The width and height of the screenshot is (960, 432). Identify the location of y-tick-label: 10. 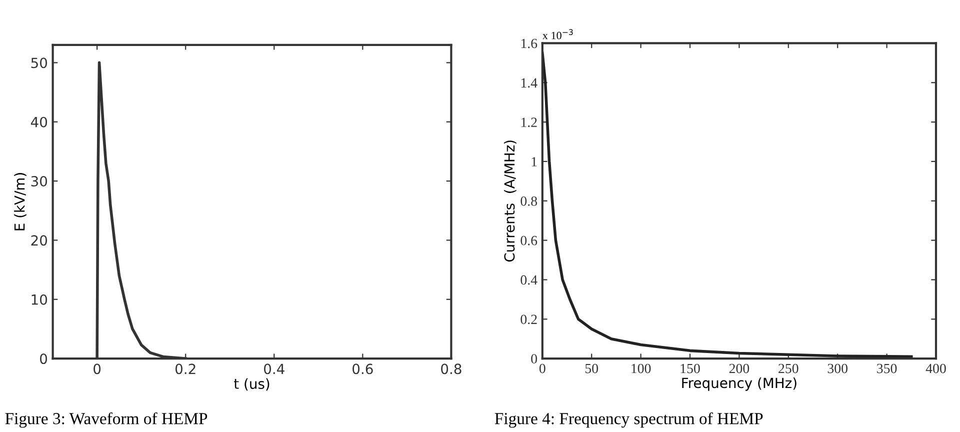
(40, 299).